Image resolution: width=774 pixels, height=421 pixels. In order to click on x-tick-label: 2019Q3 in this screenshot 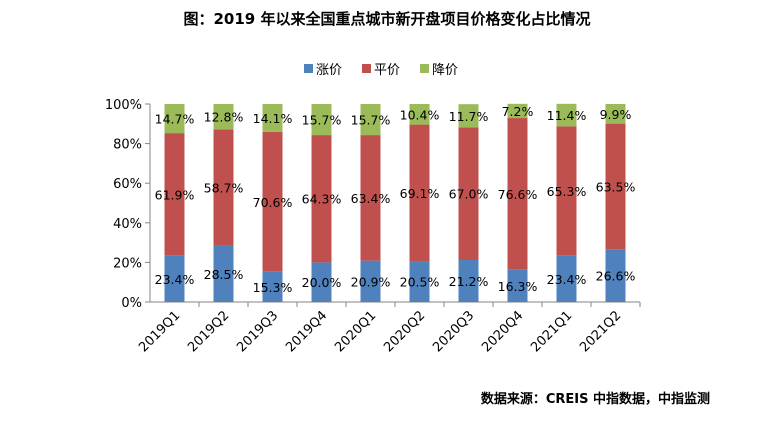, I will do `click(257, 331)`.